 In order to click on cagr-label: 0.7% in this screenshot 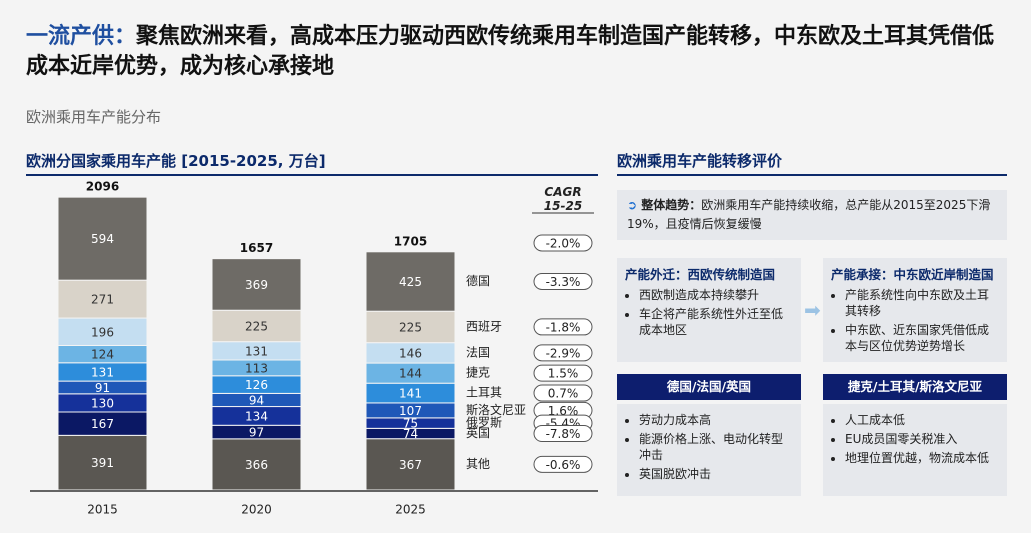, I will do `click(563, 394)`.